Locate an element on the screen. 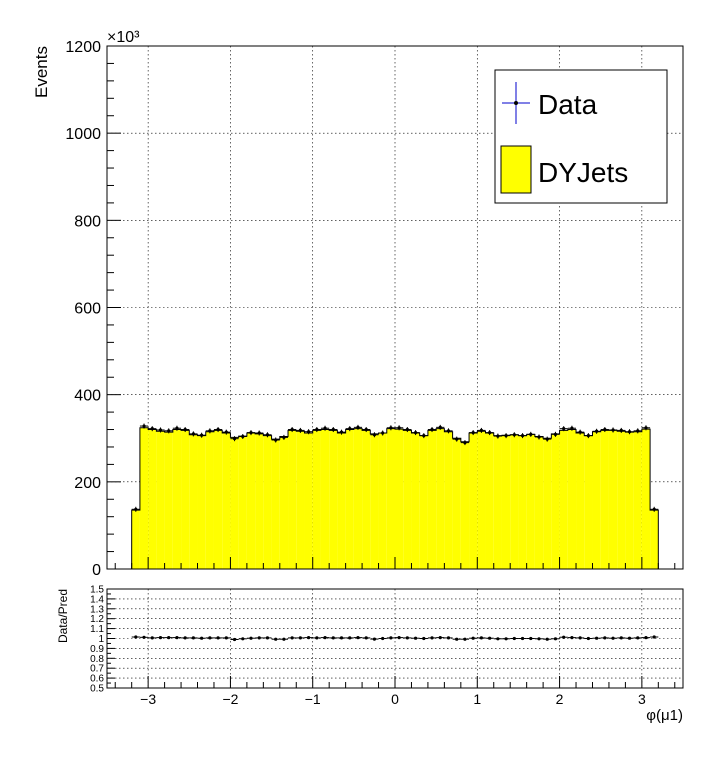 Image resolution: width=718 pixels, height=775 pixels. ratio-y-tick-label: 0.9 is located at coordinates (97, 649).